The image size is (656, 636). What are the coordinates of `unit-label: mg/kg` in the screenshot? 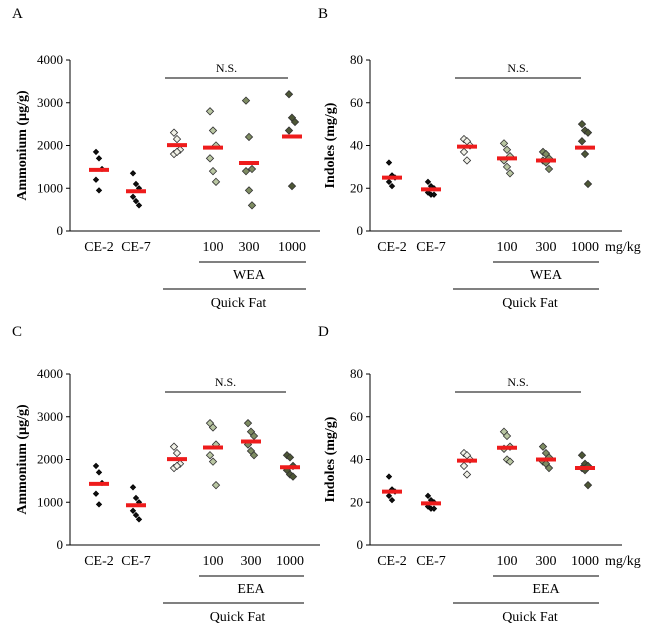 It's located at (623, 561).